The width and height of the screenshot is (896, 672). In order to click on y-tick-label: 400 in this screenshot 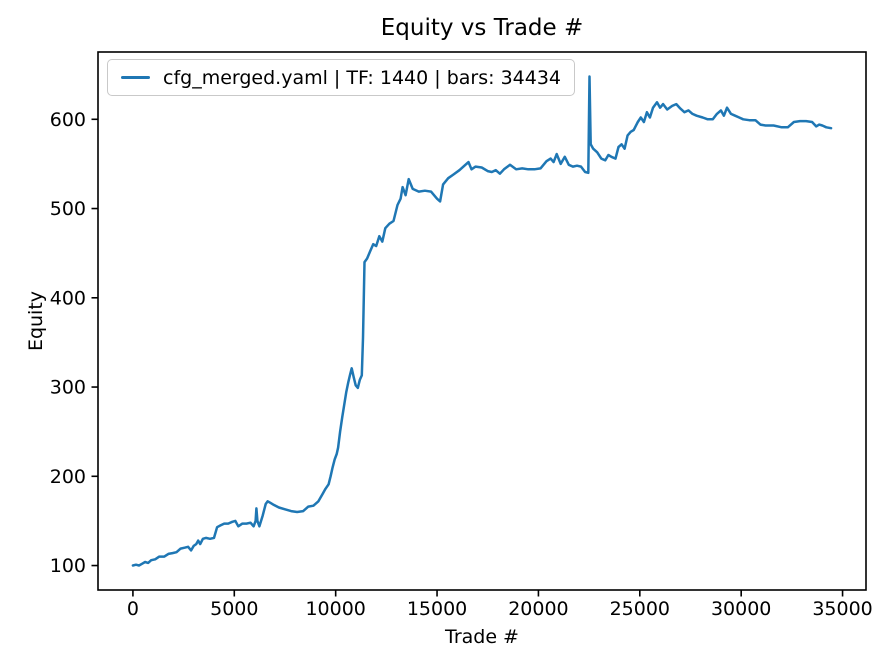, I will do `click(68, 298)`.